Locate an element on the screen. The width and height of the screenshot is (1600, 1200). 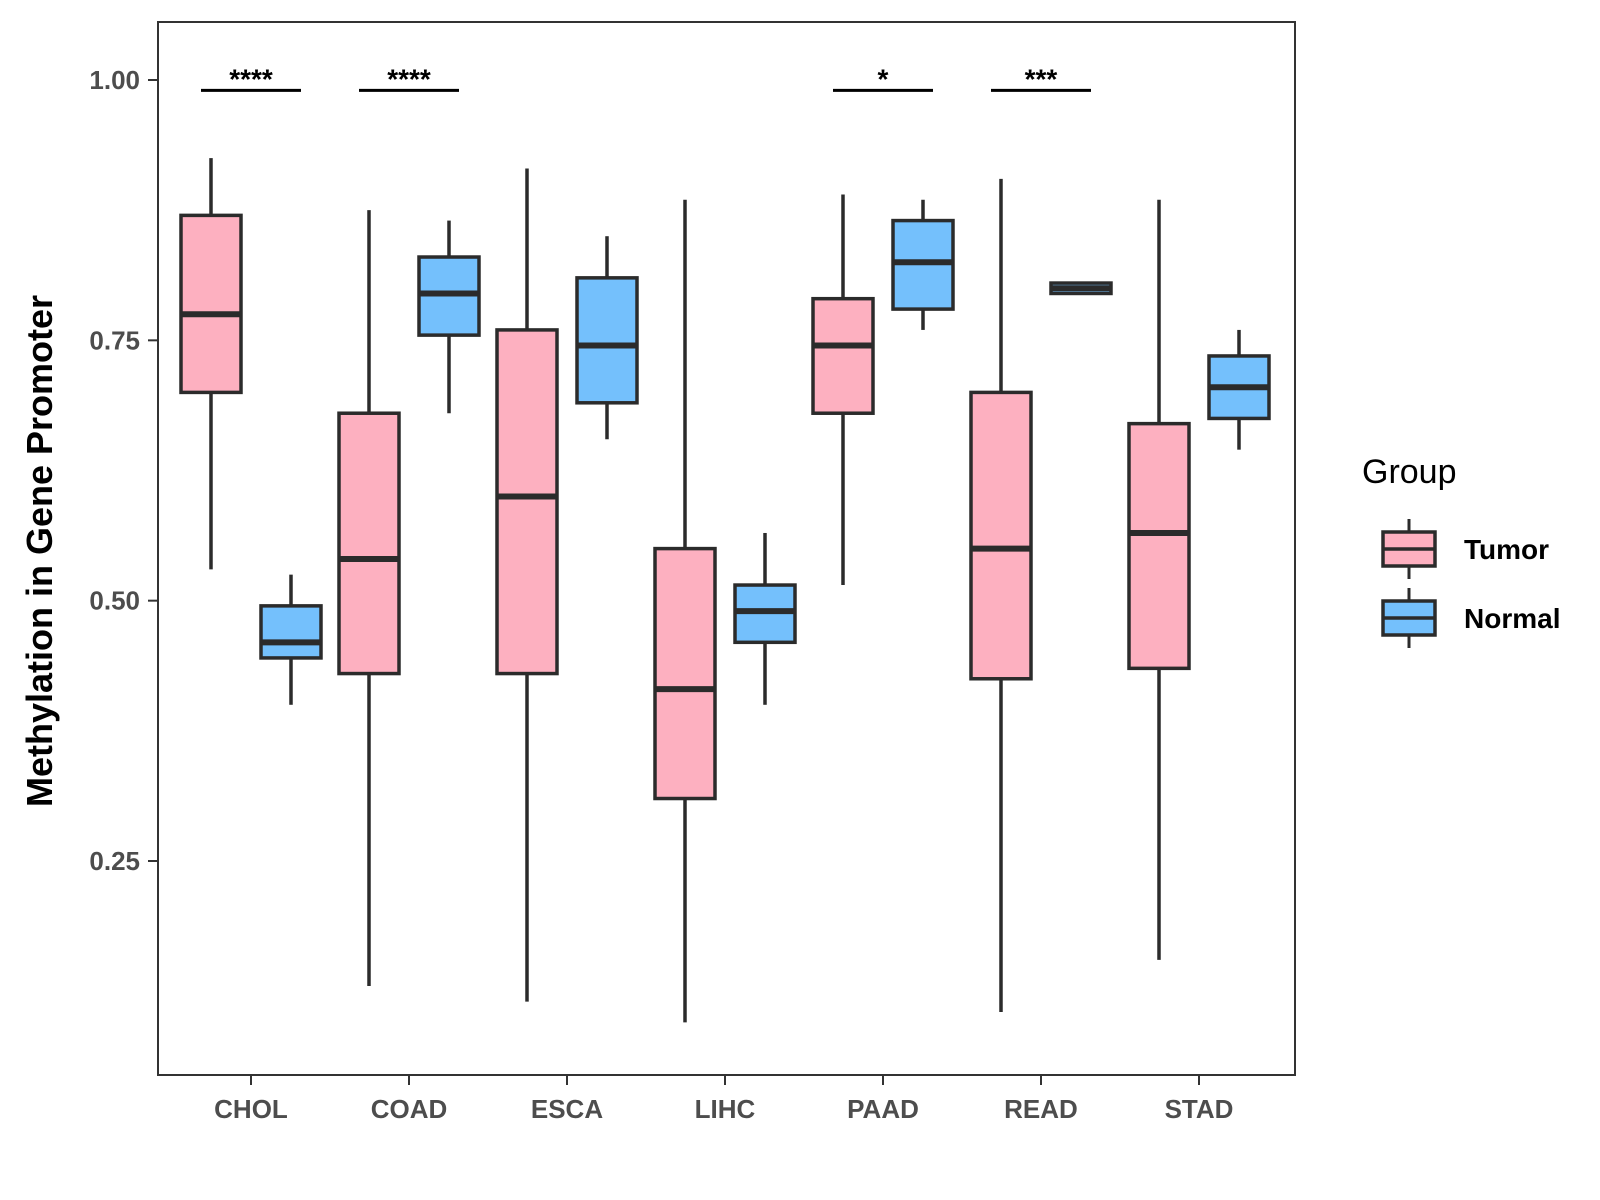
box-normal-chol is located at coordinates (291, 639).